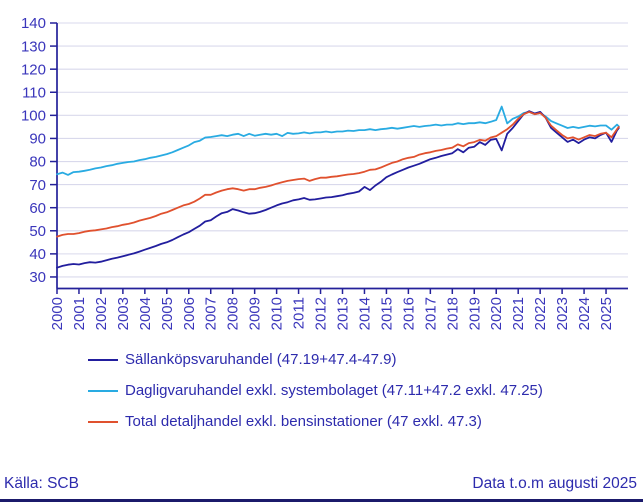 The image size is (643, 502). I want to click on x-tick-label: 2012, so click(321, 313).